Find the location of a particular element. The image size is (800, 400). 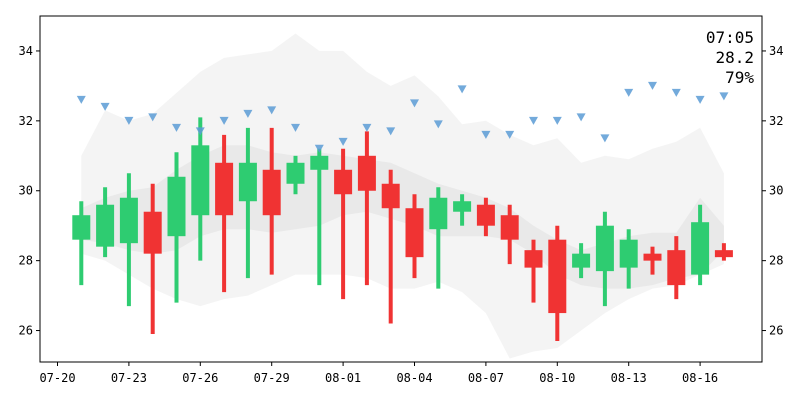

y-tick-label-right: 28 is located at coordinates (776, 261).